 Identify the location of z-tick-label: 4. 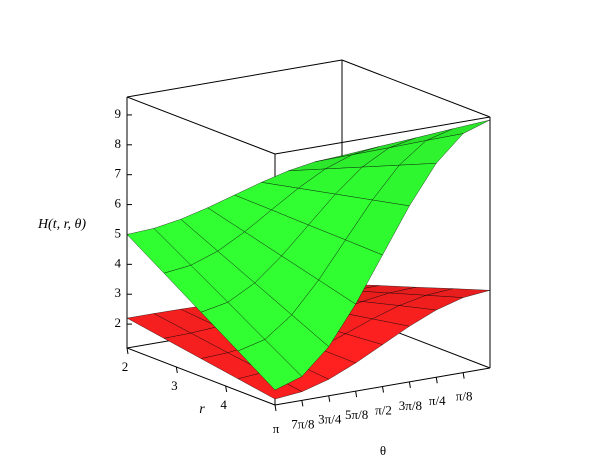
(118, 262).